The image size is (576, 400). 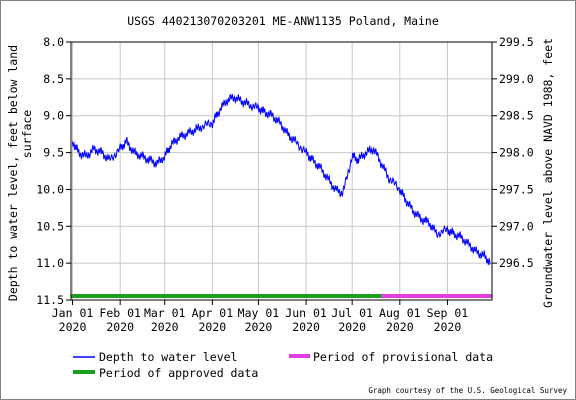 I want to click on right-tick-label: 296.5, so click(x=516, y=263).